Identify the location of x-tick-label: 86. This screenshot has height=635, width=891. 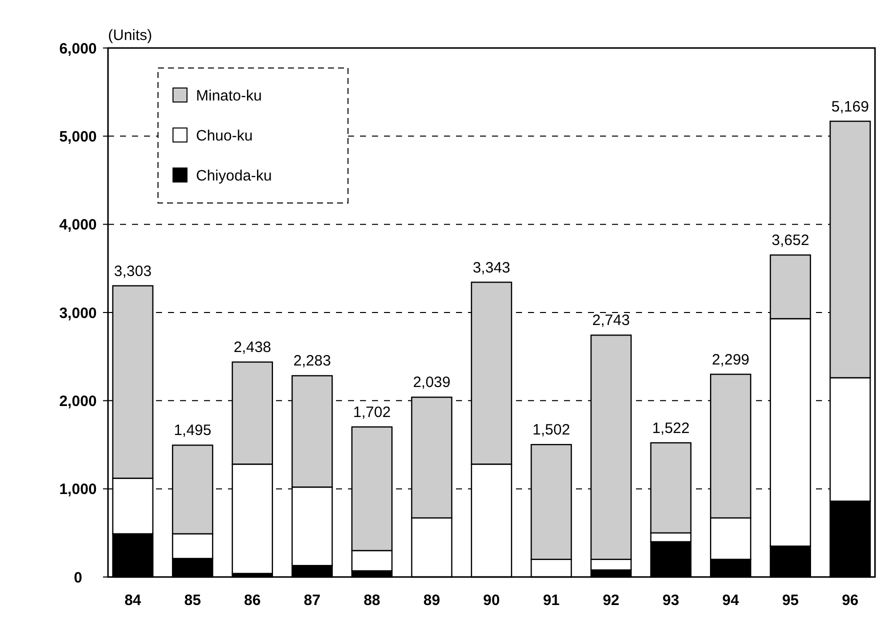
(252, 600).